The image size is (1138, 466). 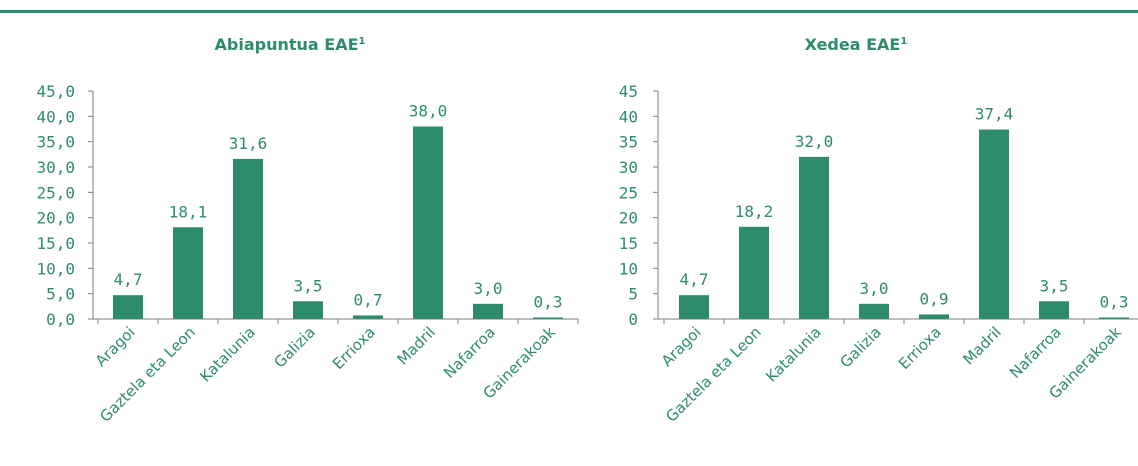 What do you see at coordinates (368, 299) in the screenshot?
I see `data-label: 0,7` at bounding box center [368, 299].